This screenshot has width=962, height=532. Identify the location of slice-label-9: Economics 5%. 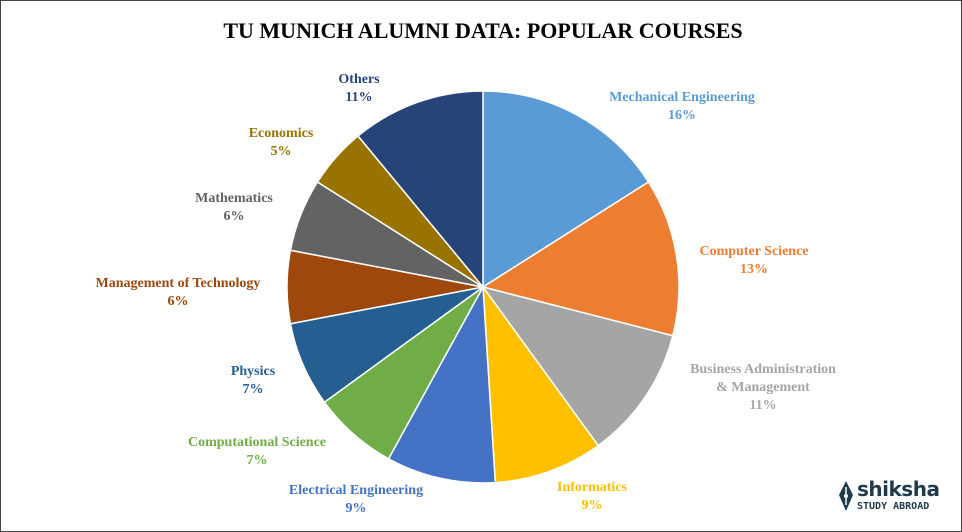
(281, 142).